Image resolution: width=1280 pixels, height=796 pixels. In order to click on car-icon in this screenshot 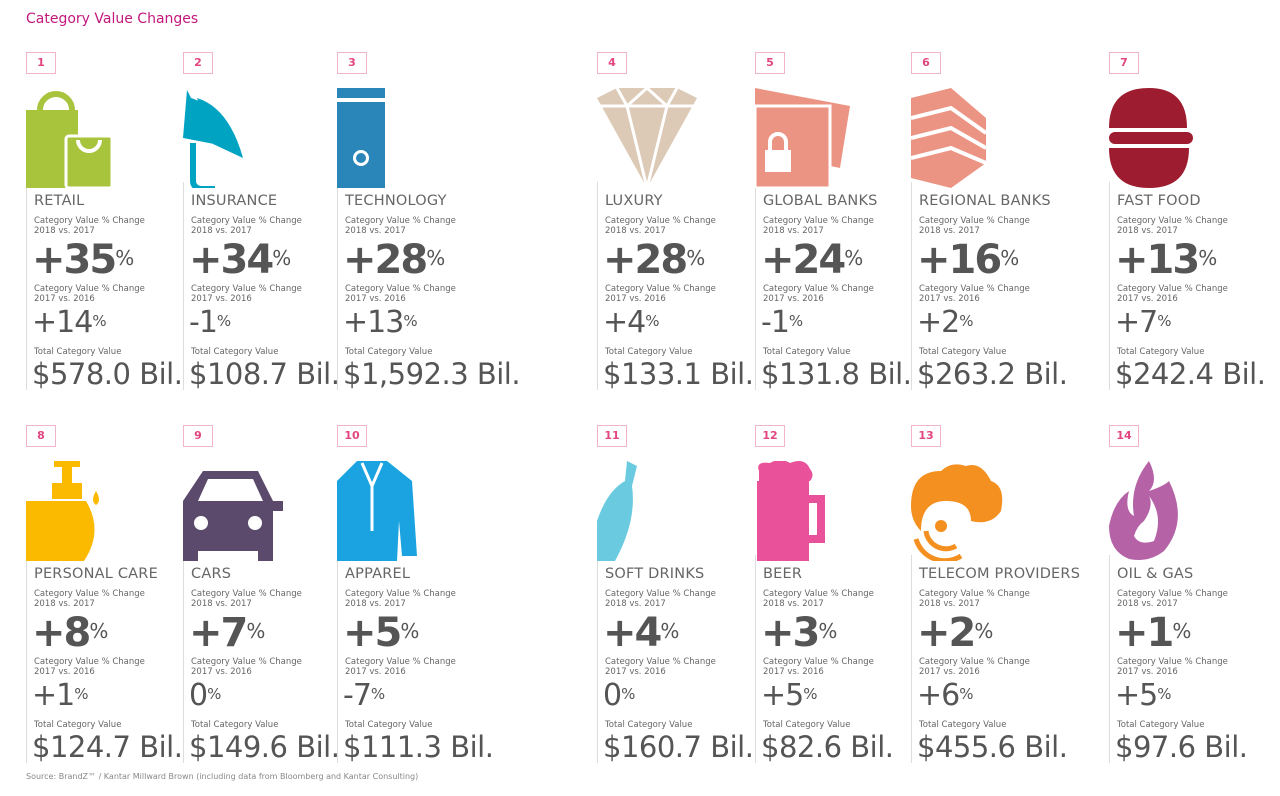, I will do `click(233, 516)`.